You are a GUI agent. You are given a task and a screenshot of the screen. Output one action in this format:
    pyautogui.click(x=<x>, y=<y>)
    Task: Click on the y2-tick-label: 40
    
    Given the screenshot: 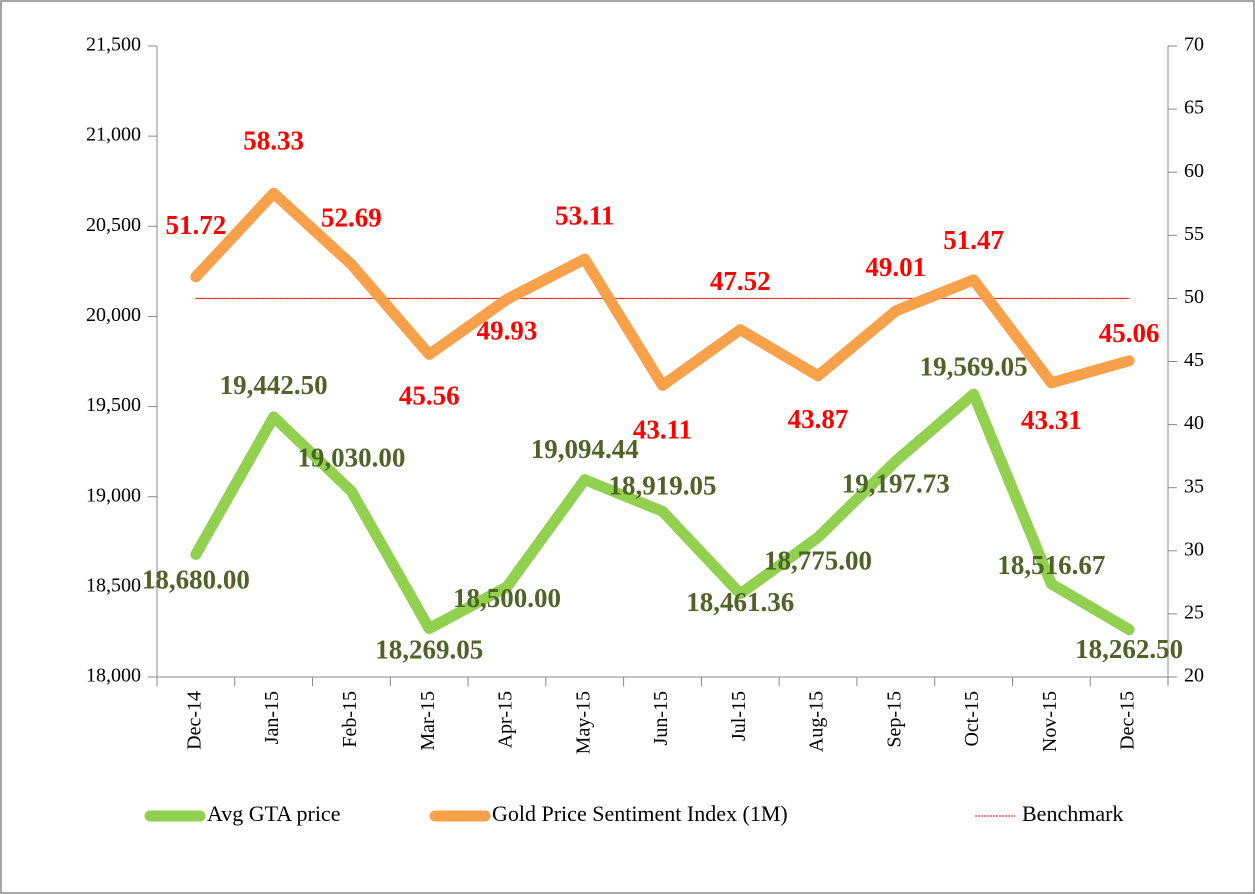 What is the action you would take?
    pyautogui.click(x=1194, y=423)
    